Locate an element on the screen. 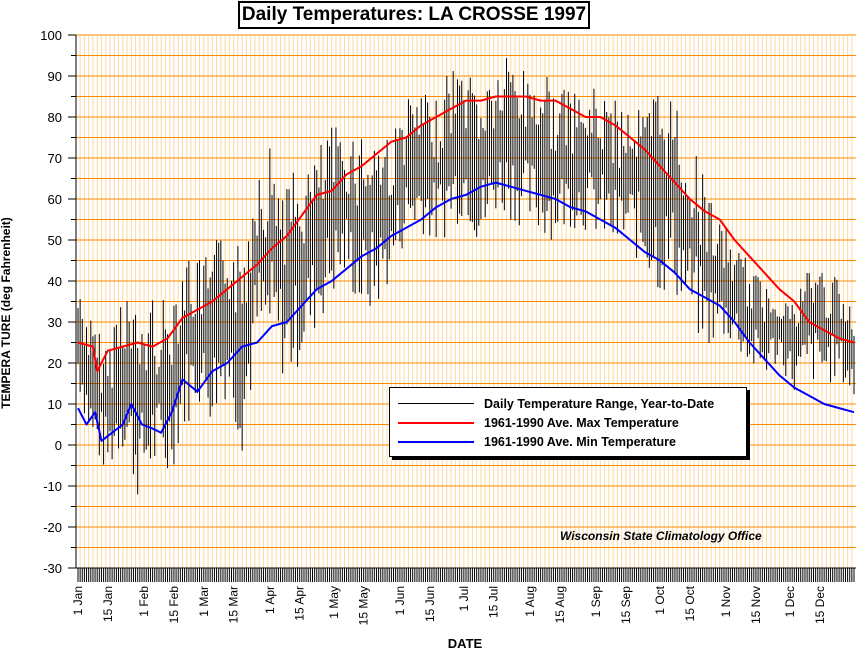 The width and height of the screenshot is (862, 654). x-tick-label: 15 Mar is located at coordinates (234, 604).